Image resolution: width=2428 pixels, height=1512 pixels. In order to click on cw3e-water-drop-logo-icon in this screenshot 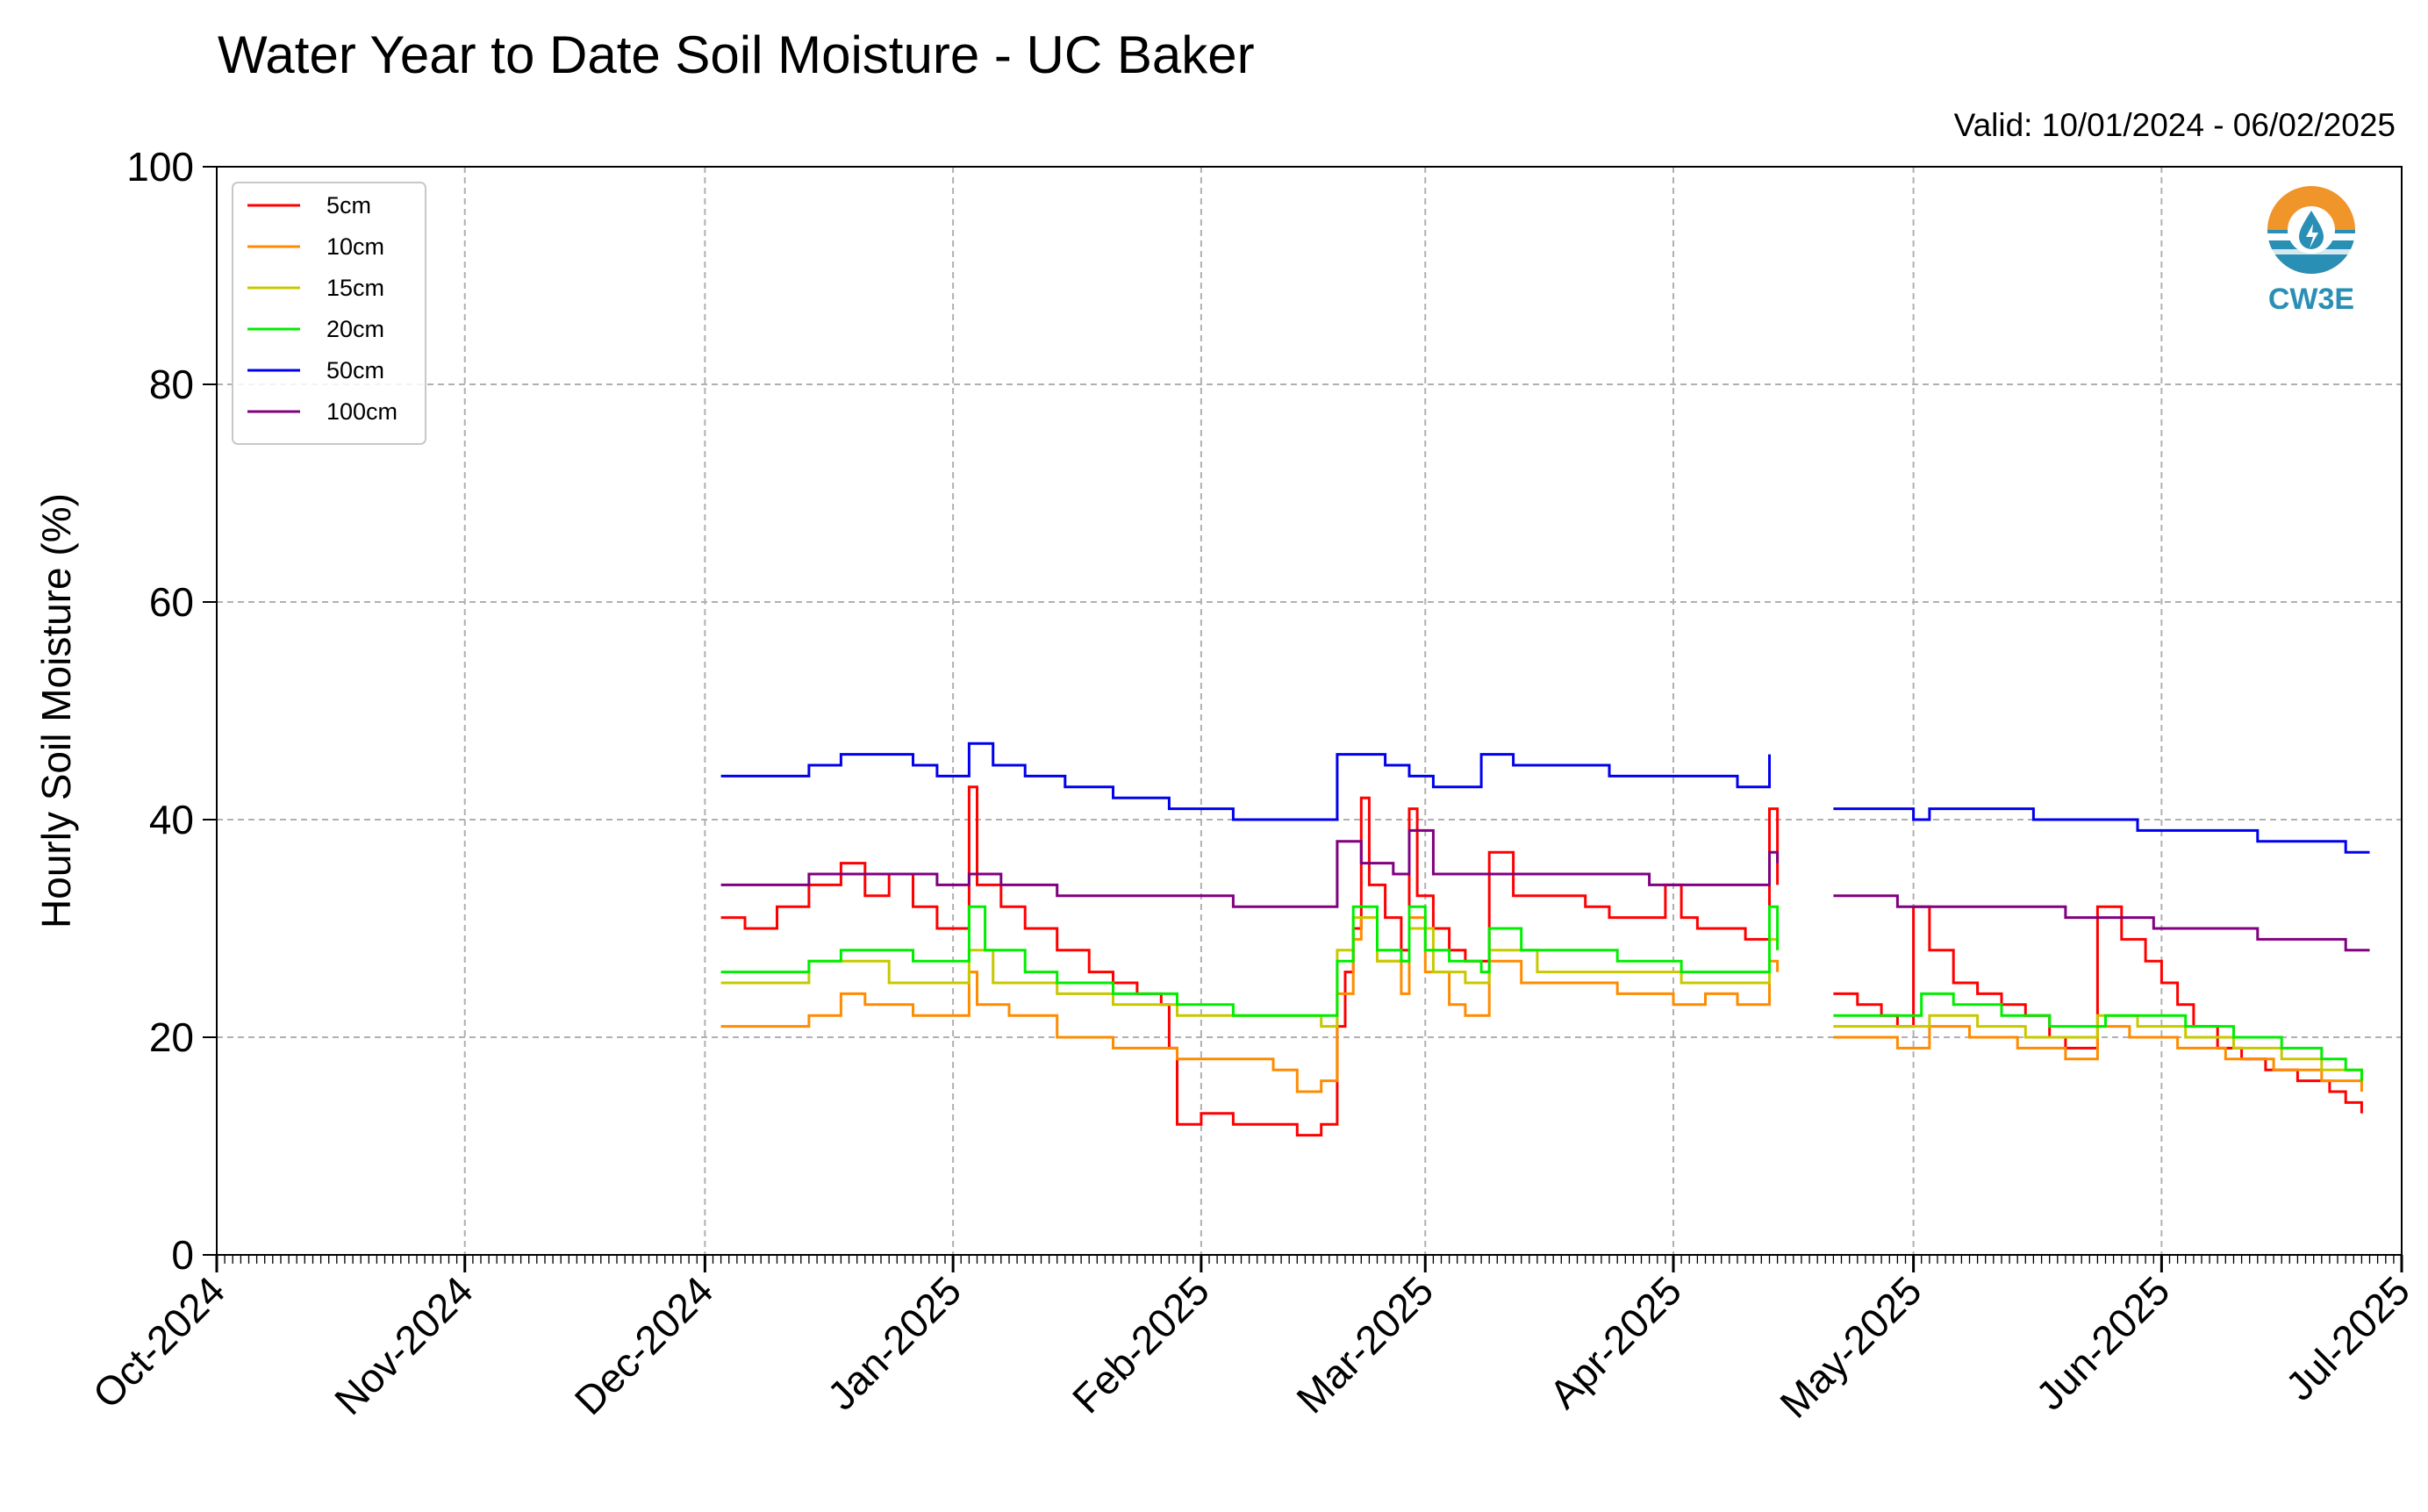, I will do `click(2311, 230)`.